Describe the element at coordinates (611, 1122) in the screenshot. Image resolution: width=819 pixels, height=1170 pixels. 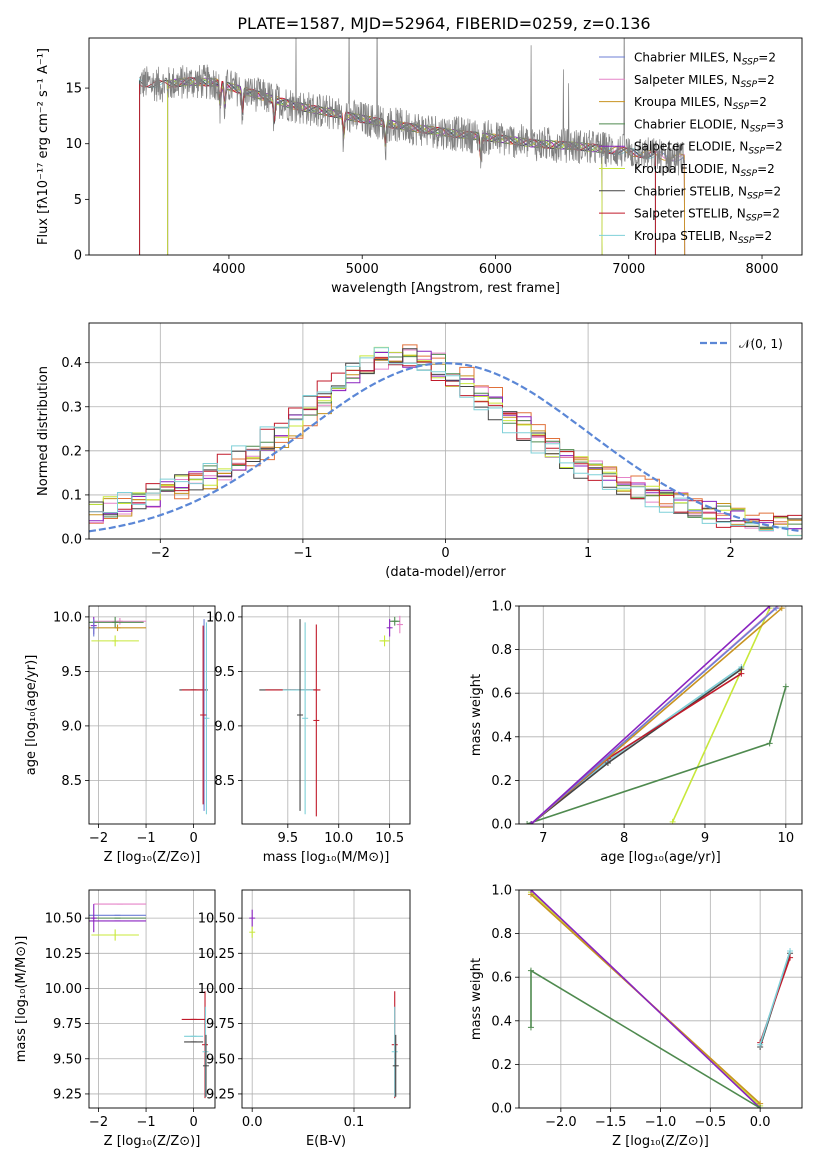
I see `x-tick-label: −1.5` at that location.